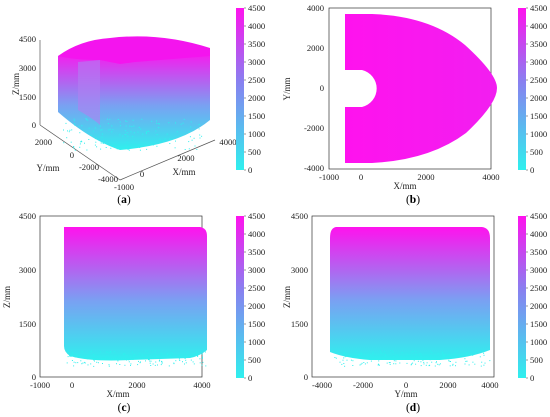  What do you see at coordinates (404, 186) in the screenshot?
I see `panel-b-xlabel: X/mm` at bounding box center [404, 186].